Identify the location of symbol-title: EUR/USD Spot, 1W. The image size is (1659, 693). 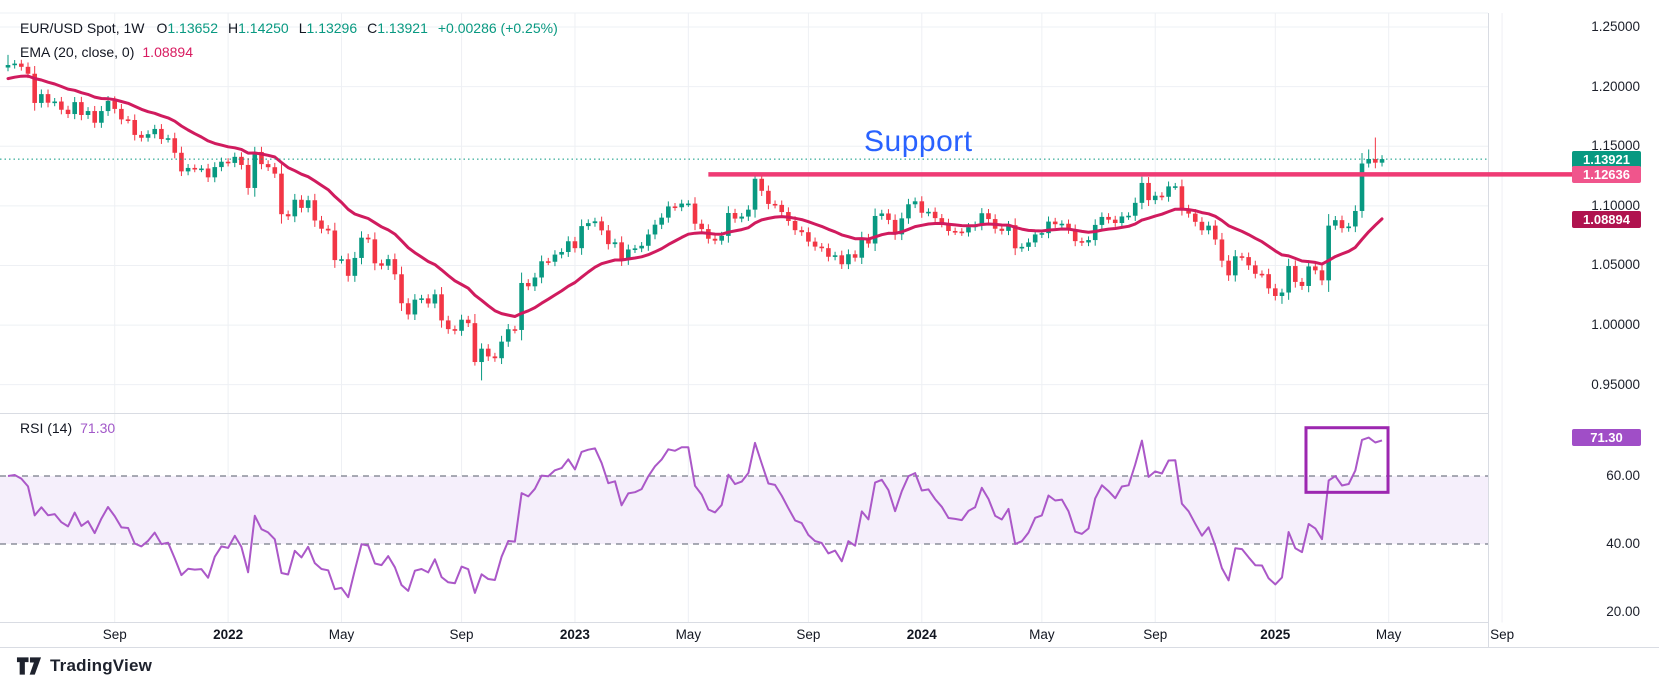
(82, 28).